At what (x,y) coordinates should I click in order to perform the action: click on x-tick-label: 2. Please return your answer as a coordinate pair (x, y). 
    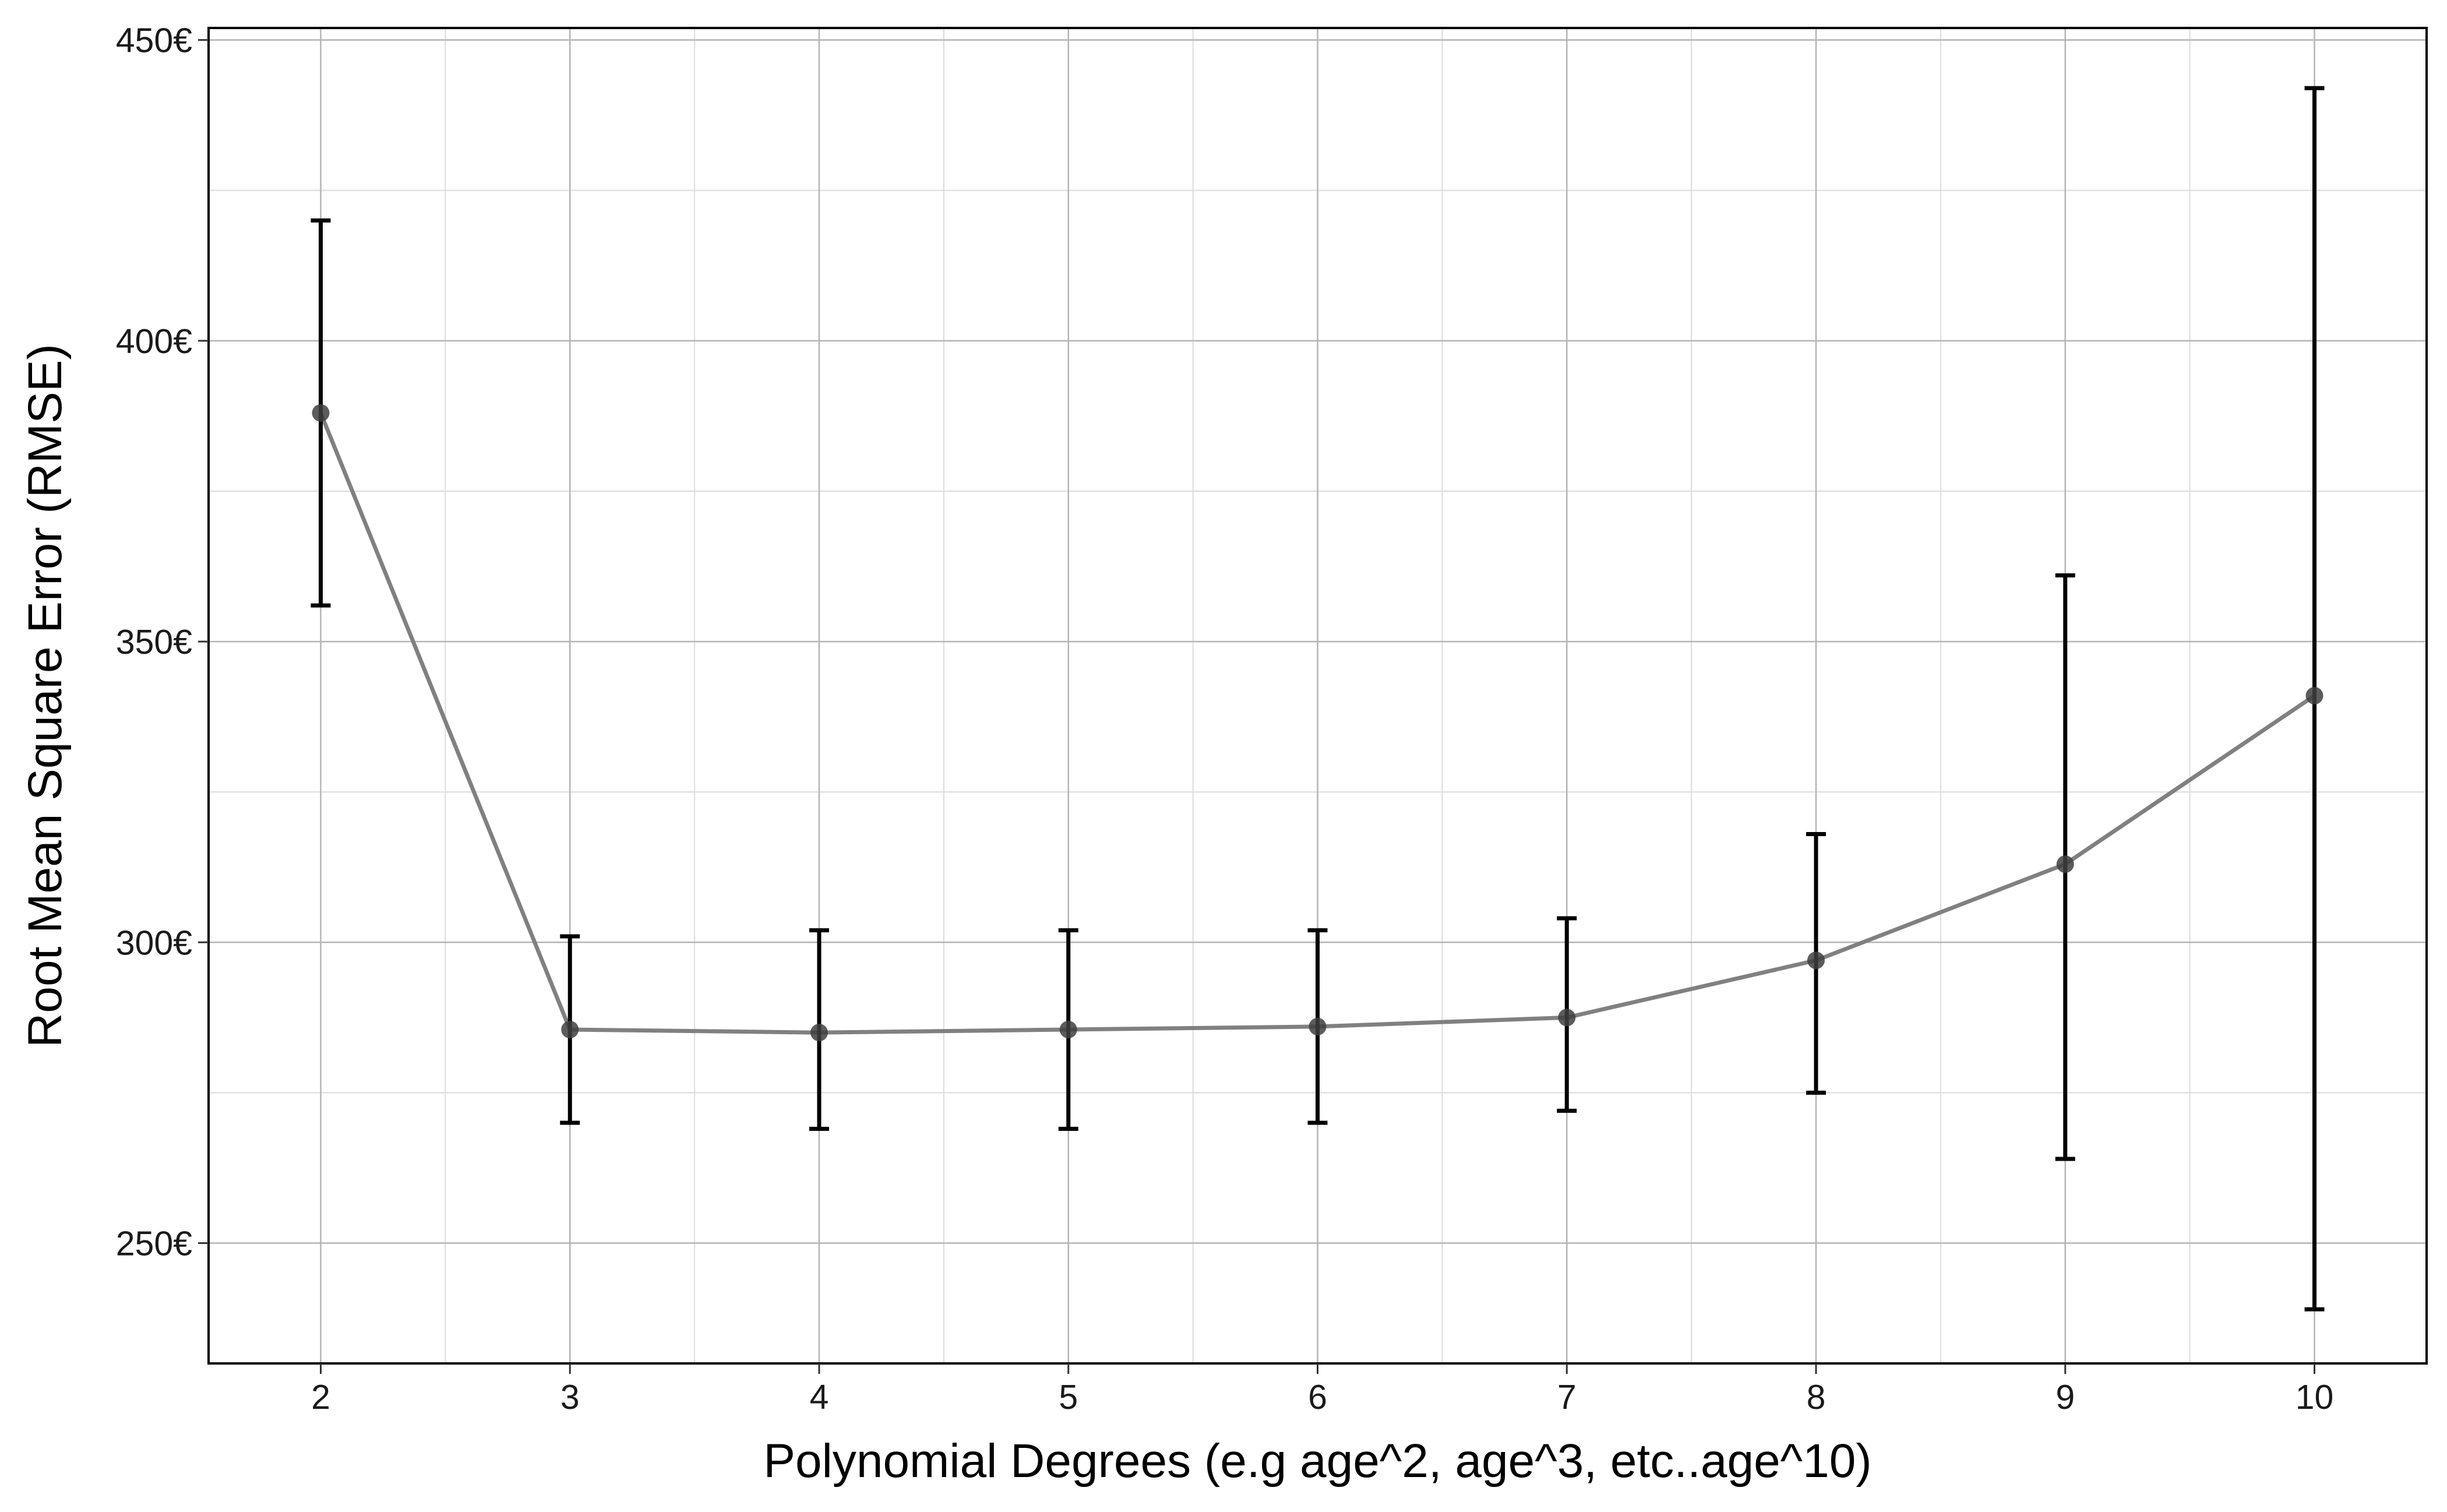
    Looking at the image, I should click on (320, 1397).